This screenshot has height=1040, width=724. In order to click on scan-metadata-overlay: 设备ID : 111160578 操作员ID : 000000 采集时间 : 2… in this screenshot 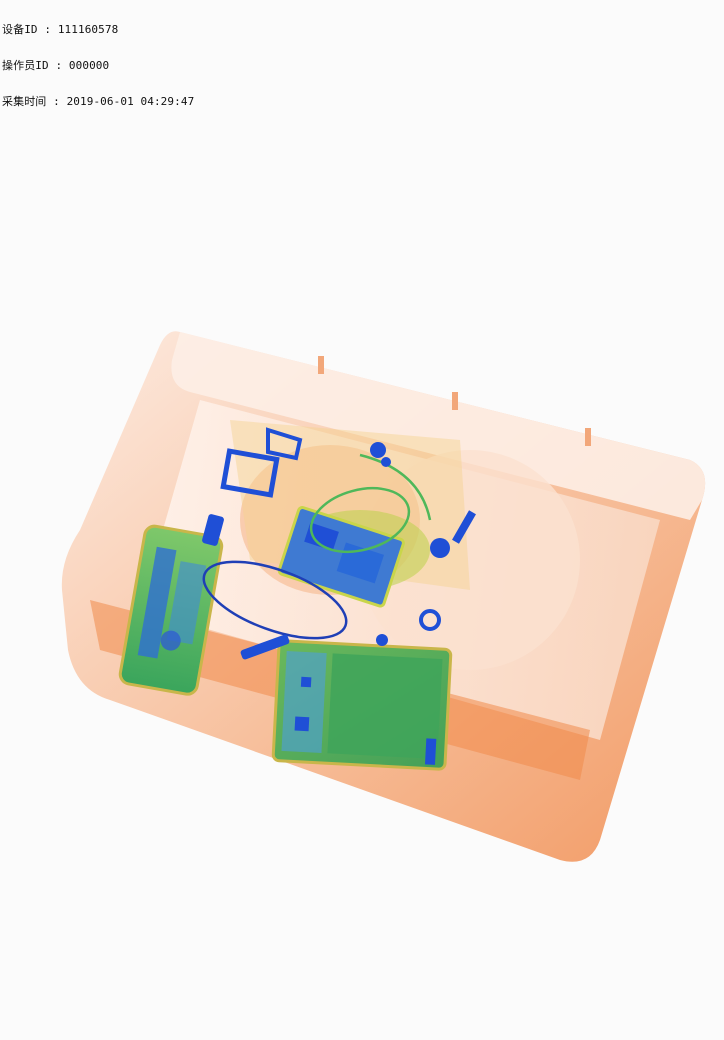, I will do `click(98, 60)`.